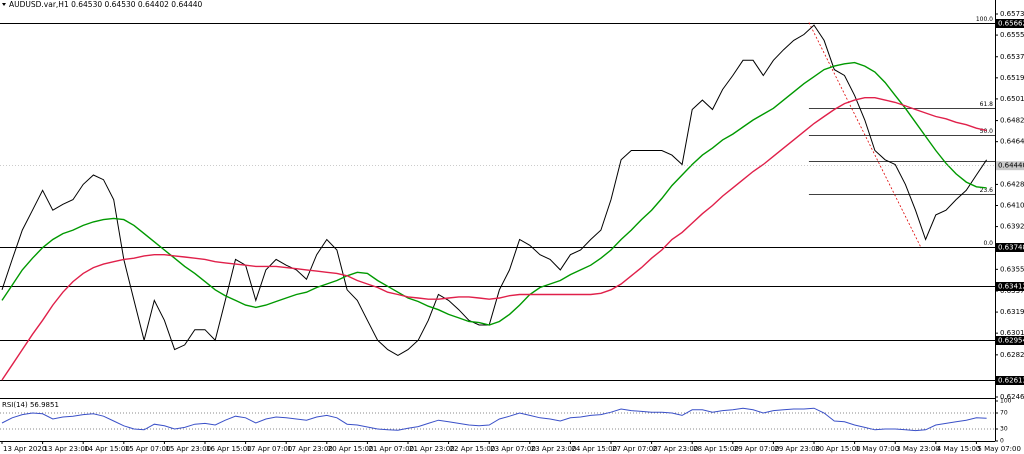 This screenshot has height=454, width=1024. I want to click on x-tick-label: 30 Apr 15:00, so click(838, 449).